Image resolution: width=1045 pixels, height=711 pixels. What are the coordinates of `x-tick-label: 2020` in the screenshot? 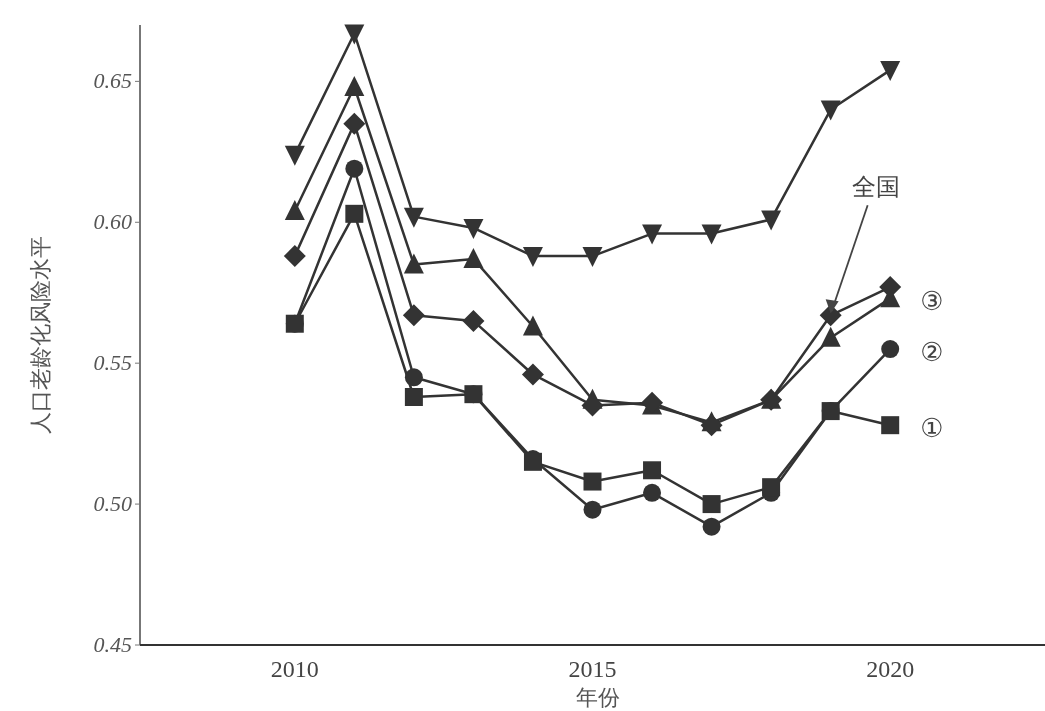 It's located at (890, 669).